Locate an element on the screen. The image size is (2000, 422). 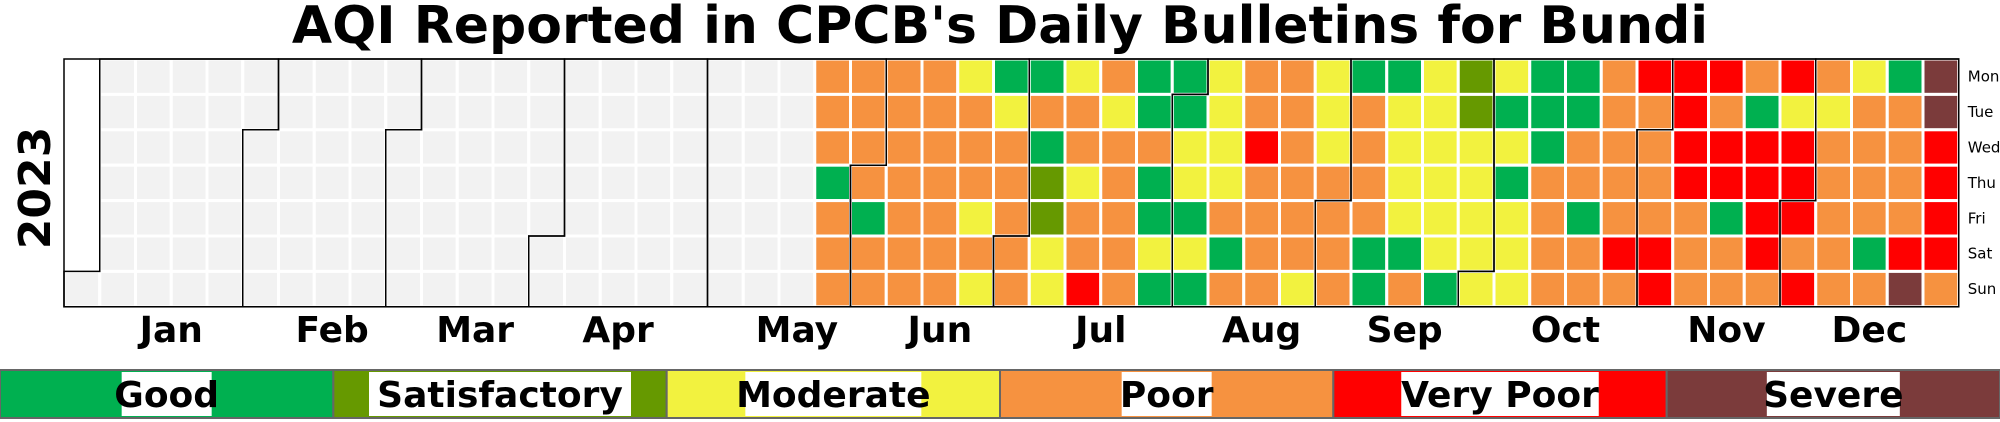
legend-label: Satisfactory is located at coordinates (500, 395).